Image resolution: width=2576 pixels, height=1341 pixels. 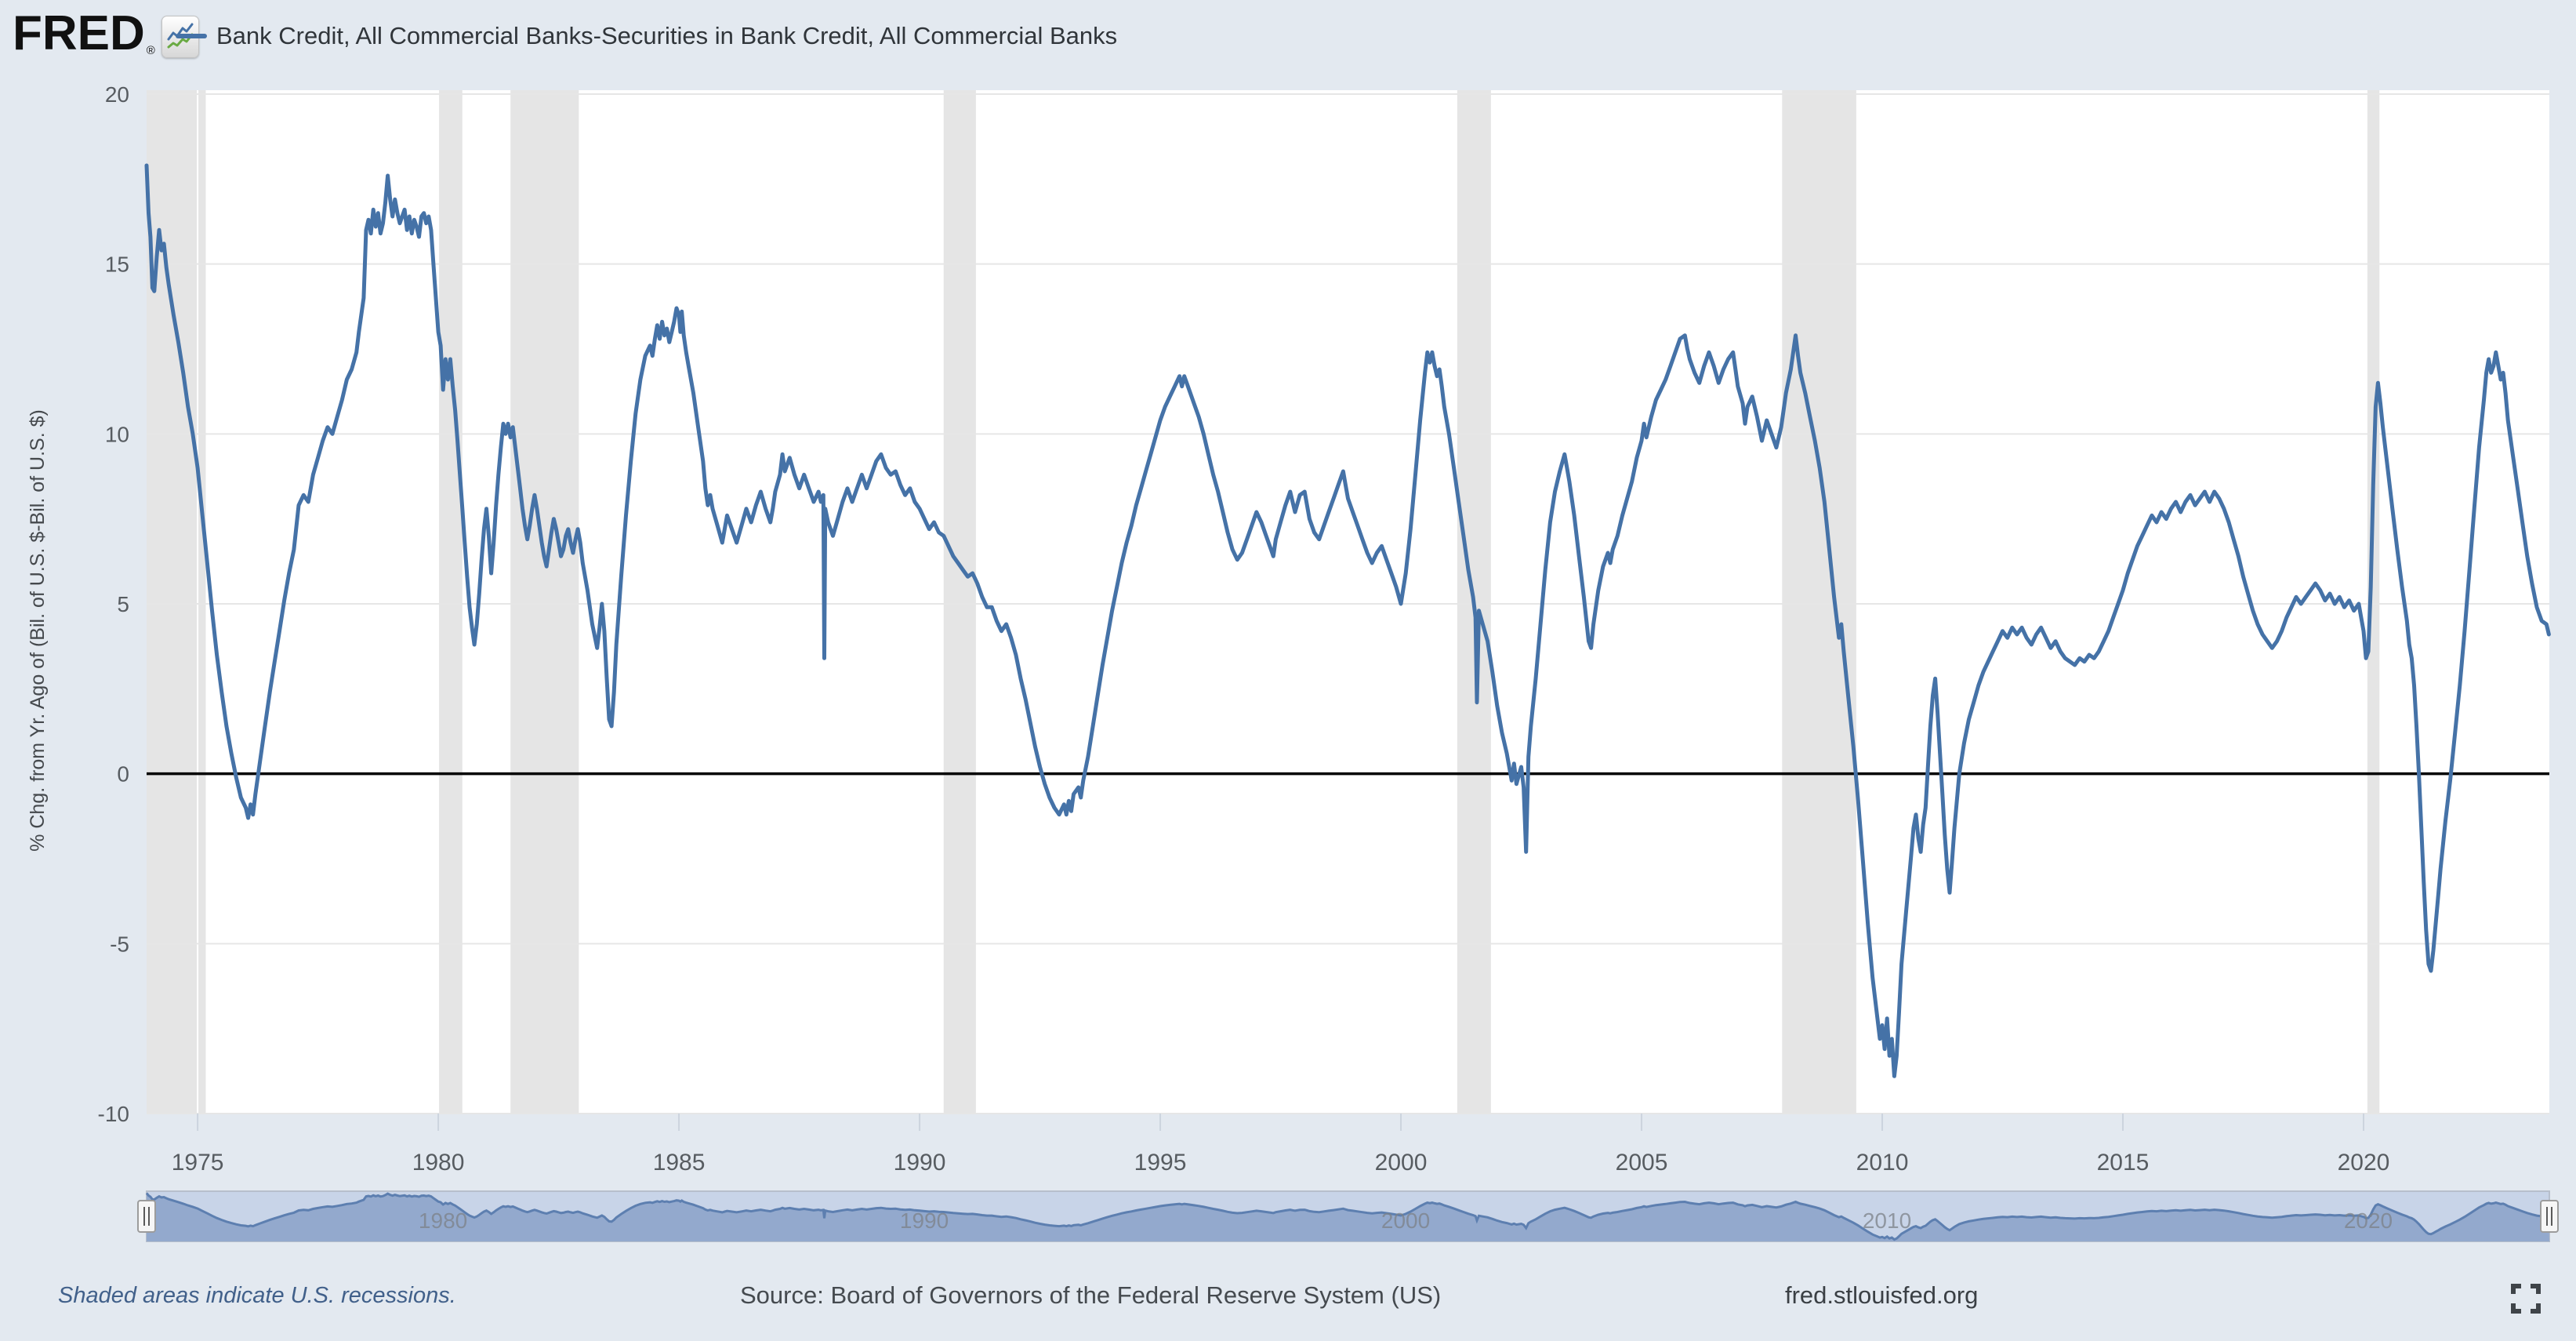 I want to click on x-tick-label: 2015, so click(x=2123, y=1163).